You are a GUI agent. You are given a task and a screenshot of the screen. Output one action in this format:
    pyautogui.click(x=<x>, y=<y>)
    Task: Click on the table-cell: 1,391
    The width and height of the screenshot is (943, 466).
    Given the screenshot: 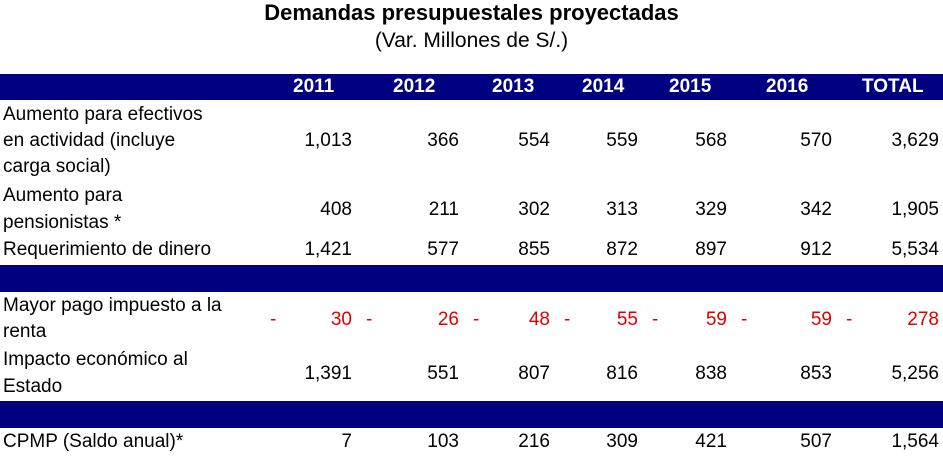 What is the action you would take?
    pyautogui.click(x=328, y=373)
    